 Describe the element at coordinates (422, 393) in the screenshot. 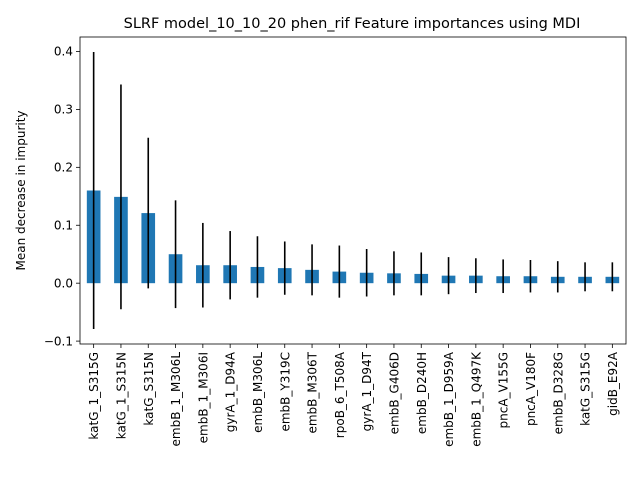

I see `x-tick-label: embB_D240H` at that location.